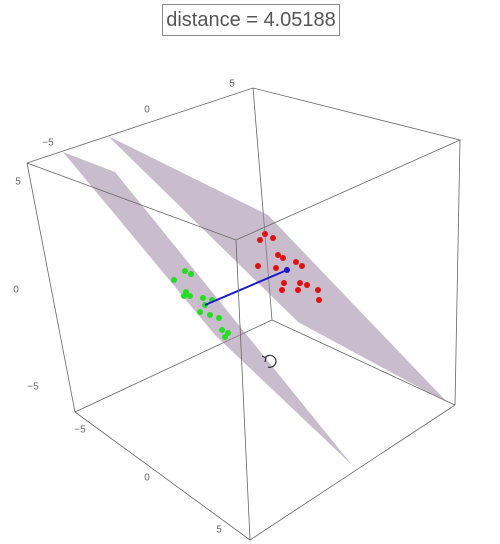 Image resolution: width=500 pixels, height=544 pixels. I want to click on distance-label: distance = 4.05188, so click(251, 20).